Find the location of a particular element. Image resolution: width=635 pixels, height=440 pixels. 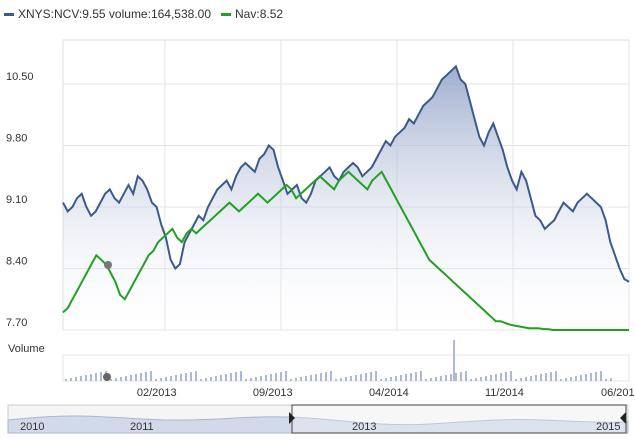

chart-legend: XNYS:NCV:9.55 volume:164,538.00 Nav:8.52 is located at coordinates (148, 14).